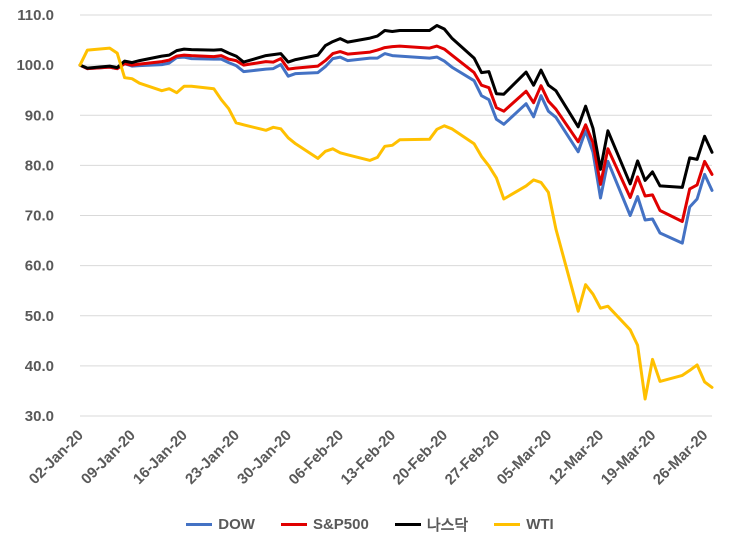 The image size is (740, 545). What do you see at coordinates (447, 525) in the screenshot?
I see `legend-label: 나스닥` at bounding box center [447, 525].